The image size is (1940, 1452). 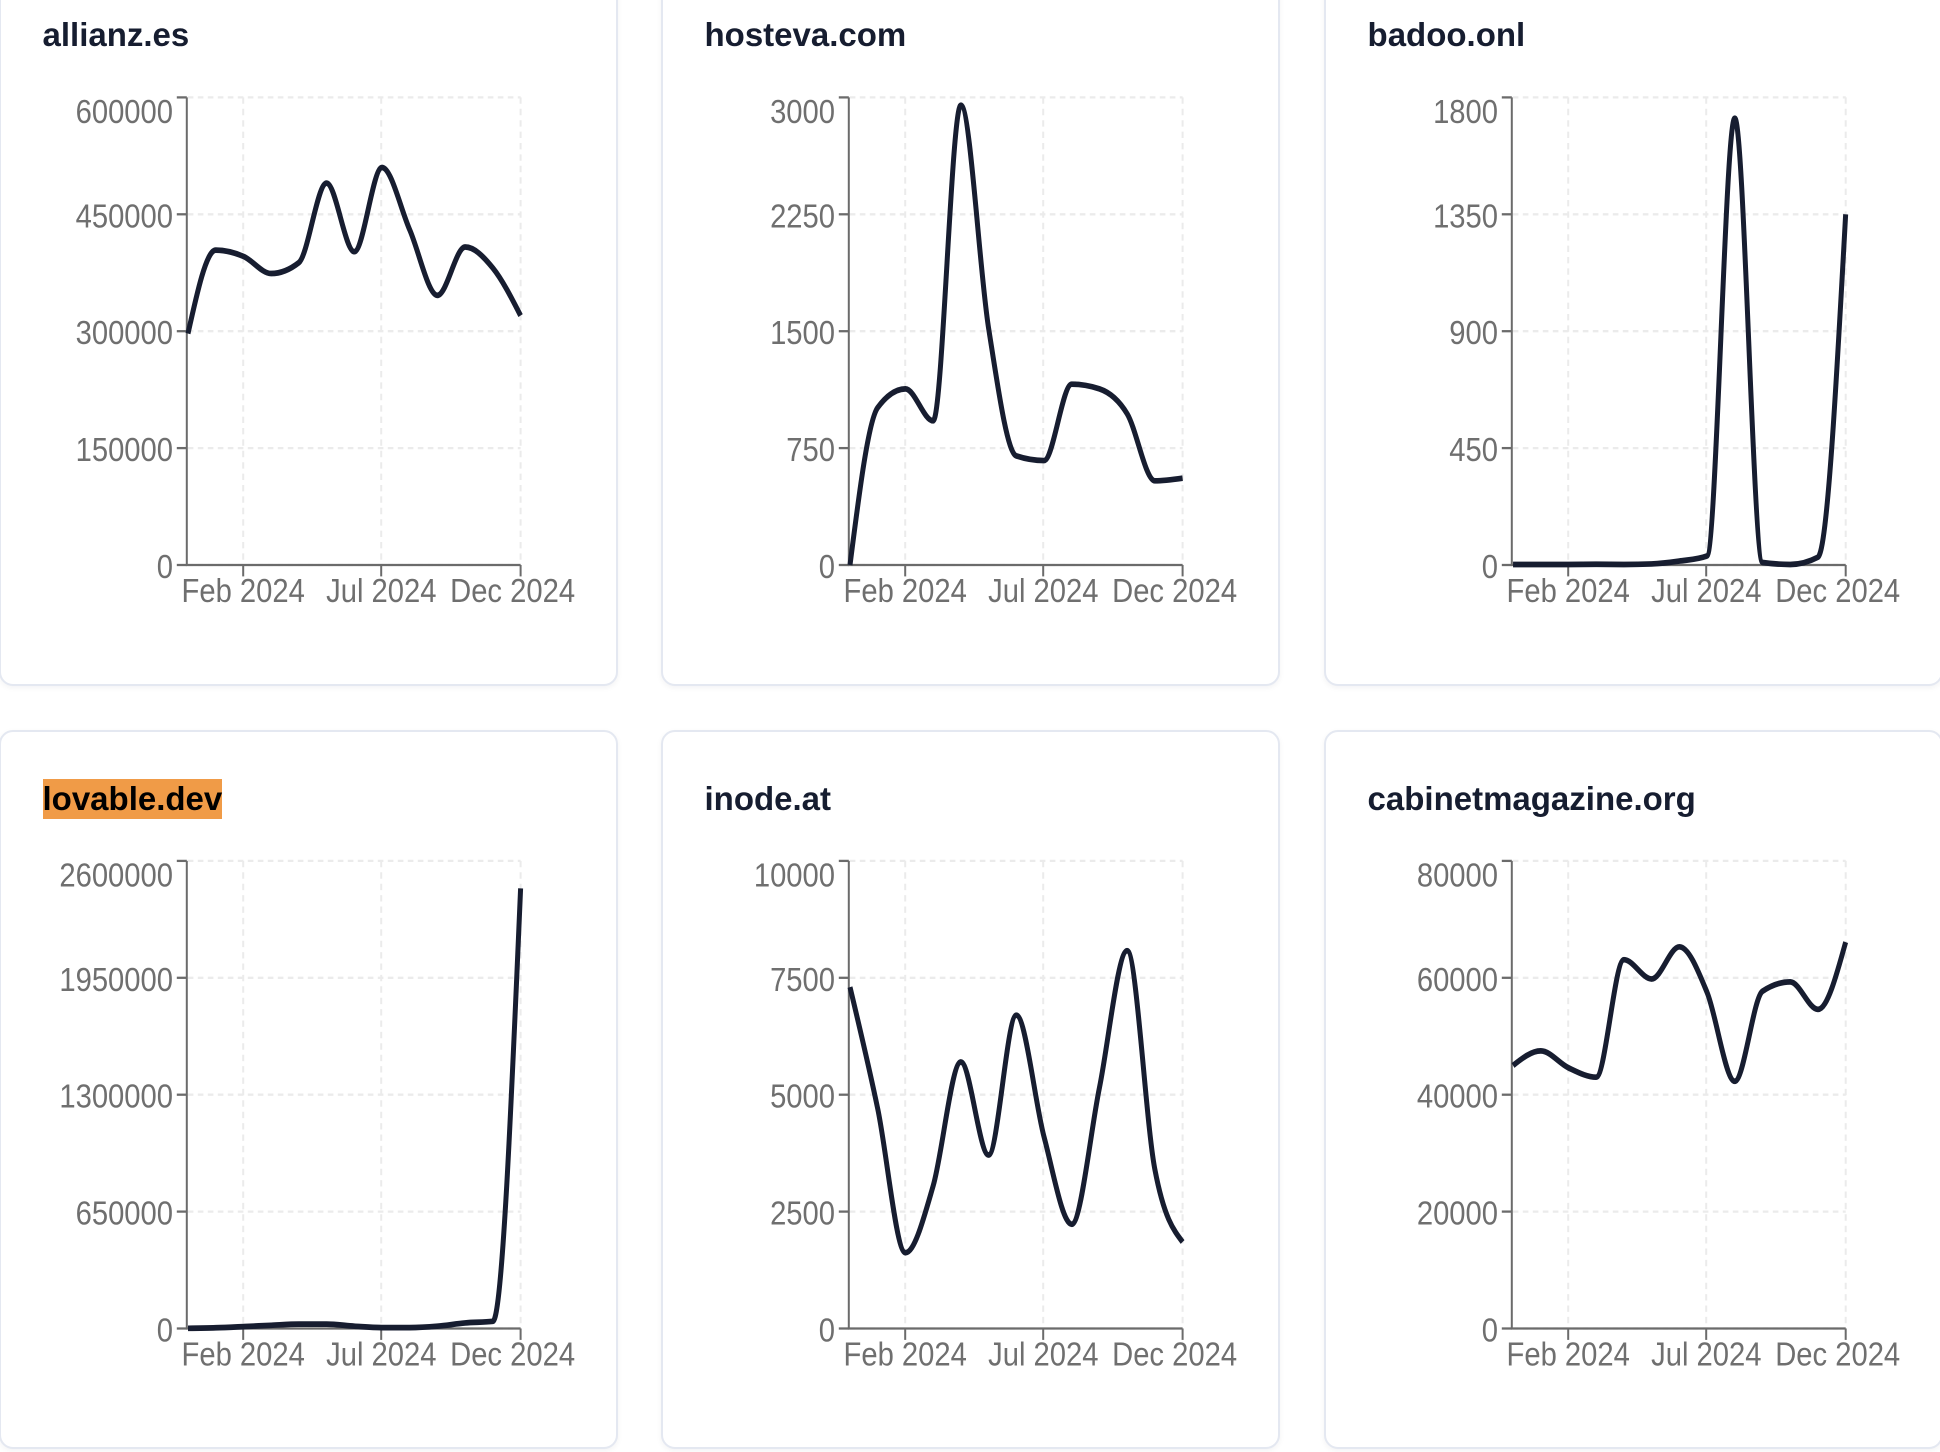 What do you see at coordinates (124, 449) in the screenshot?
I see `svg-text: 150000` at bounding box center [124, 449].